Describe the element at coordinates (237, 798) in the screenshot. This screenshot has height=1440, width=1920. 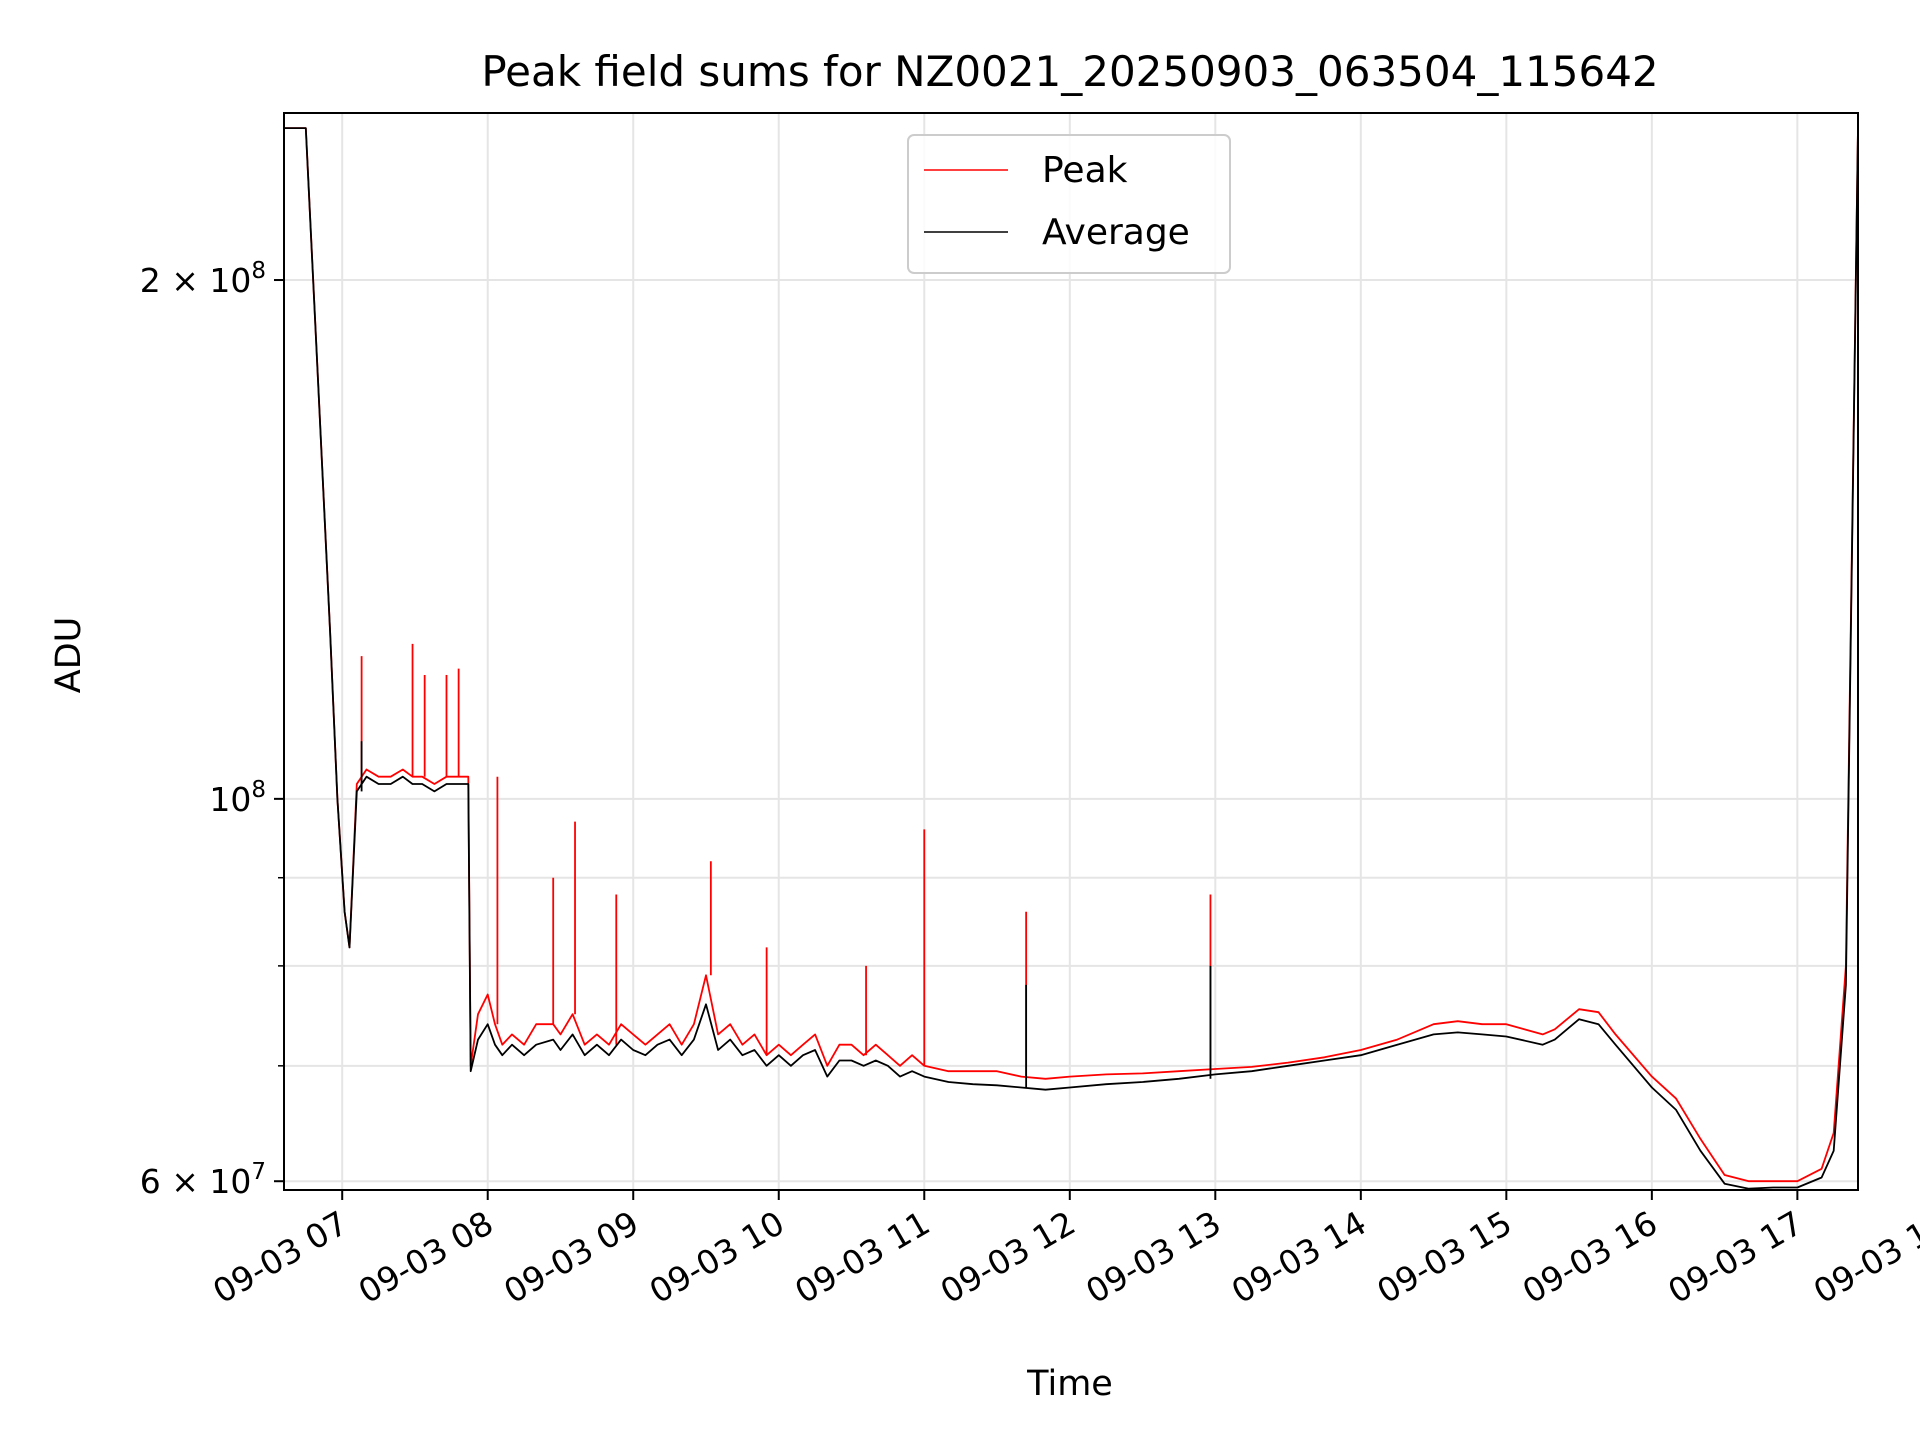
I see `y-tick-label: 108` at that location.